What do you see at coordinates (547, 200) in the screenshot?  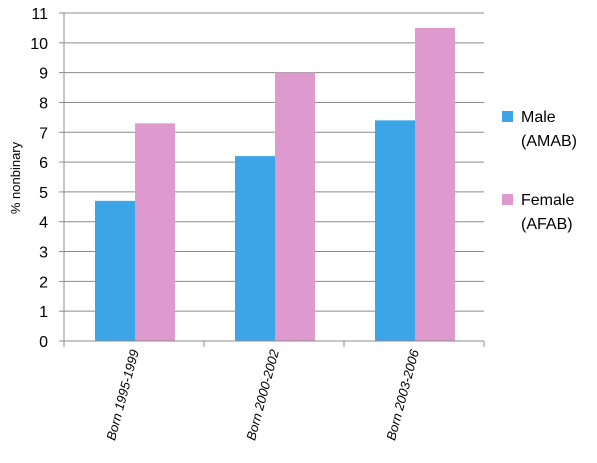 I see `legend-label-2-line1: Female` at bounding box center [547, 200].